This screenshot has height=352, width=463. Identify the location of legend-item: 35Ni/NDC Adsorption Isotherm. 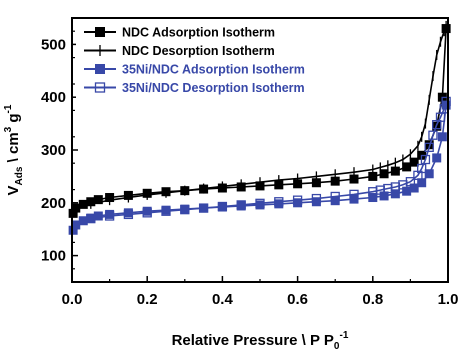
(194, 70).